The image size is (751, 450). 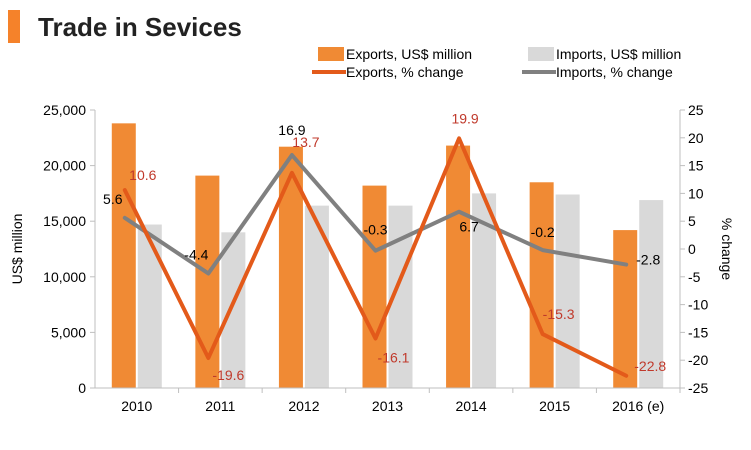 I want to click on y-right-tick-label: -15, so click(x=698, y=332).